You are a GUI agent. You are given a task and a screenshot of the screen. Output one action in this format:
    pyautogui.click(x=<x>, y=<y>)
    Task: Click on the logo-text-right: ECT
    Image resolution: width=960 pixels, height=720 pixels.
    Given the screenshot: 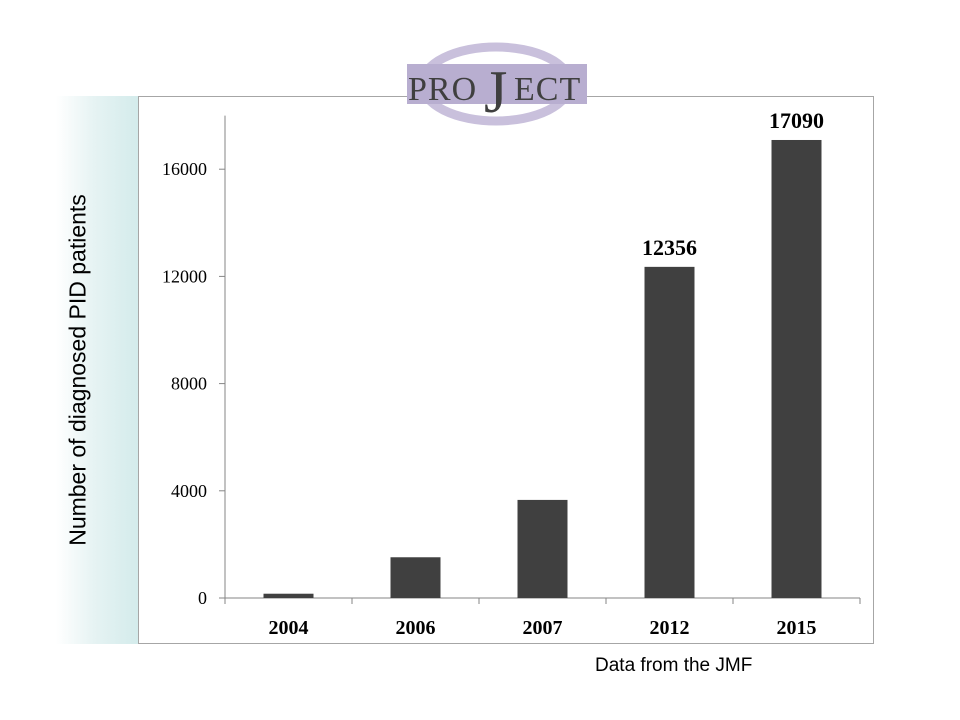 What is the action you would take?
    pyautogui.click(x=547, y=89)
    